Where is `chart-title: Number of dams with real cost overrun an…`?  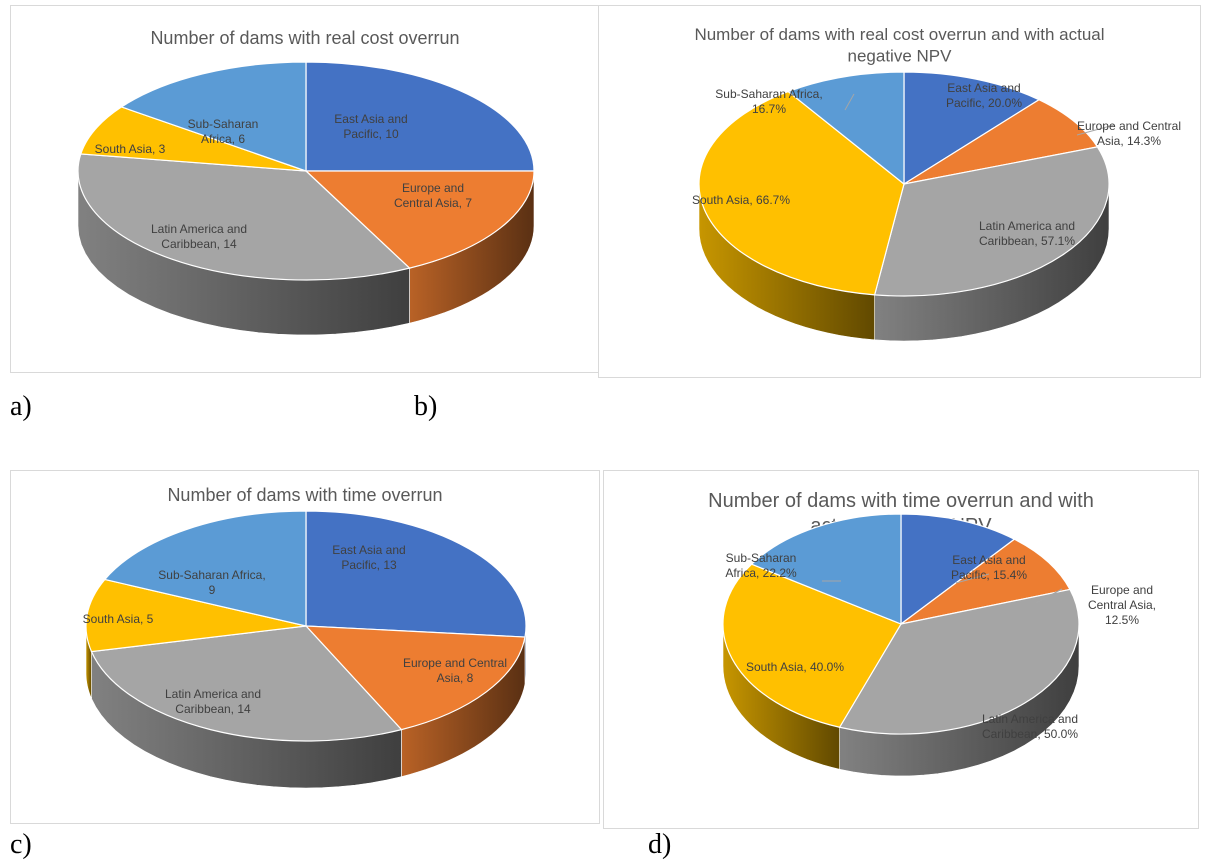
chart-title: Number of dams with real cost overrun an… is located at coordinates (899, 45).